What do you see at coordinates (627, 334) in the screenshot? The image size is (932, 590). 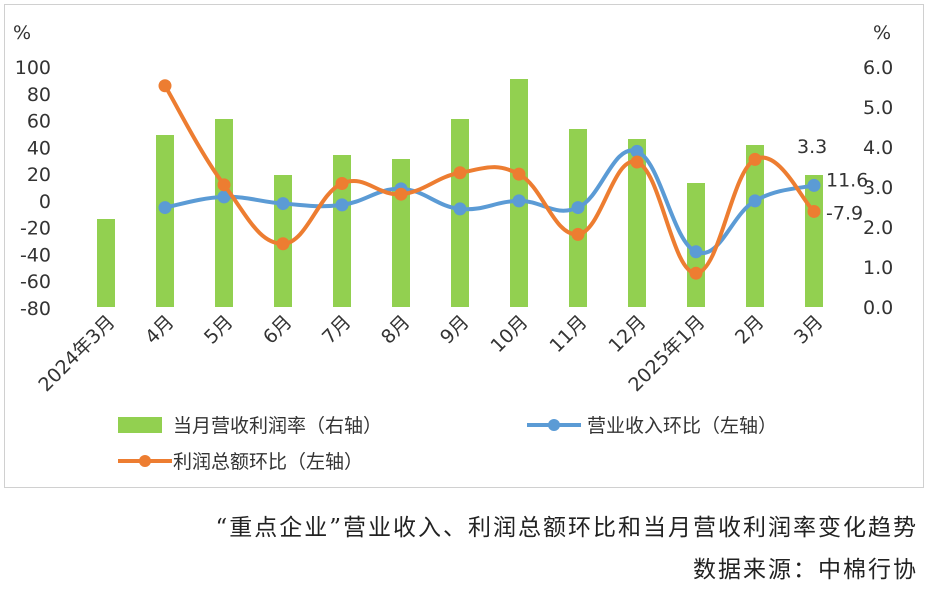 I see `x-axis-tick: 12月` at bounding box center [627, 334].